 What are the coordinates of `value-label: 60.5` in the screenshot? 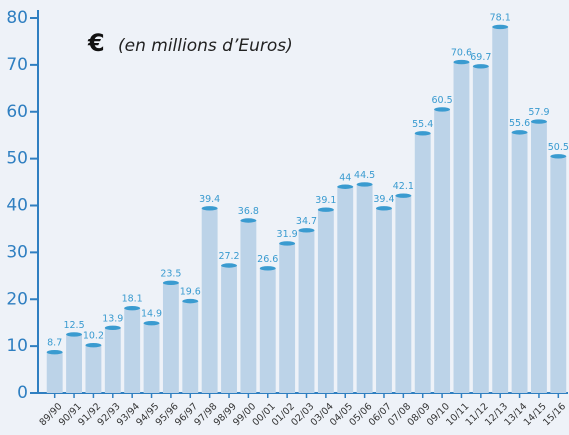 It's located at (442, 100).